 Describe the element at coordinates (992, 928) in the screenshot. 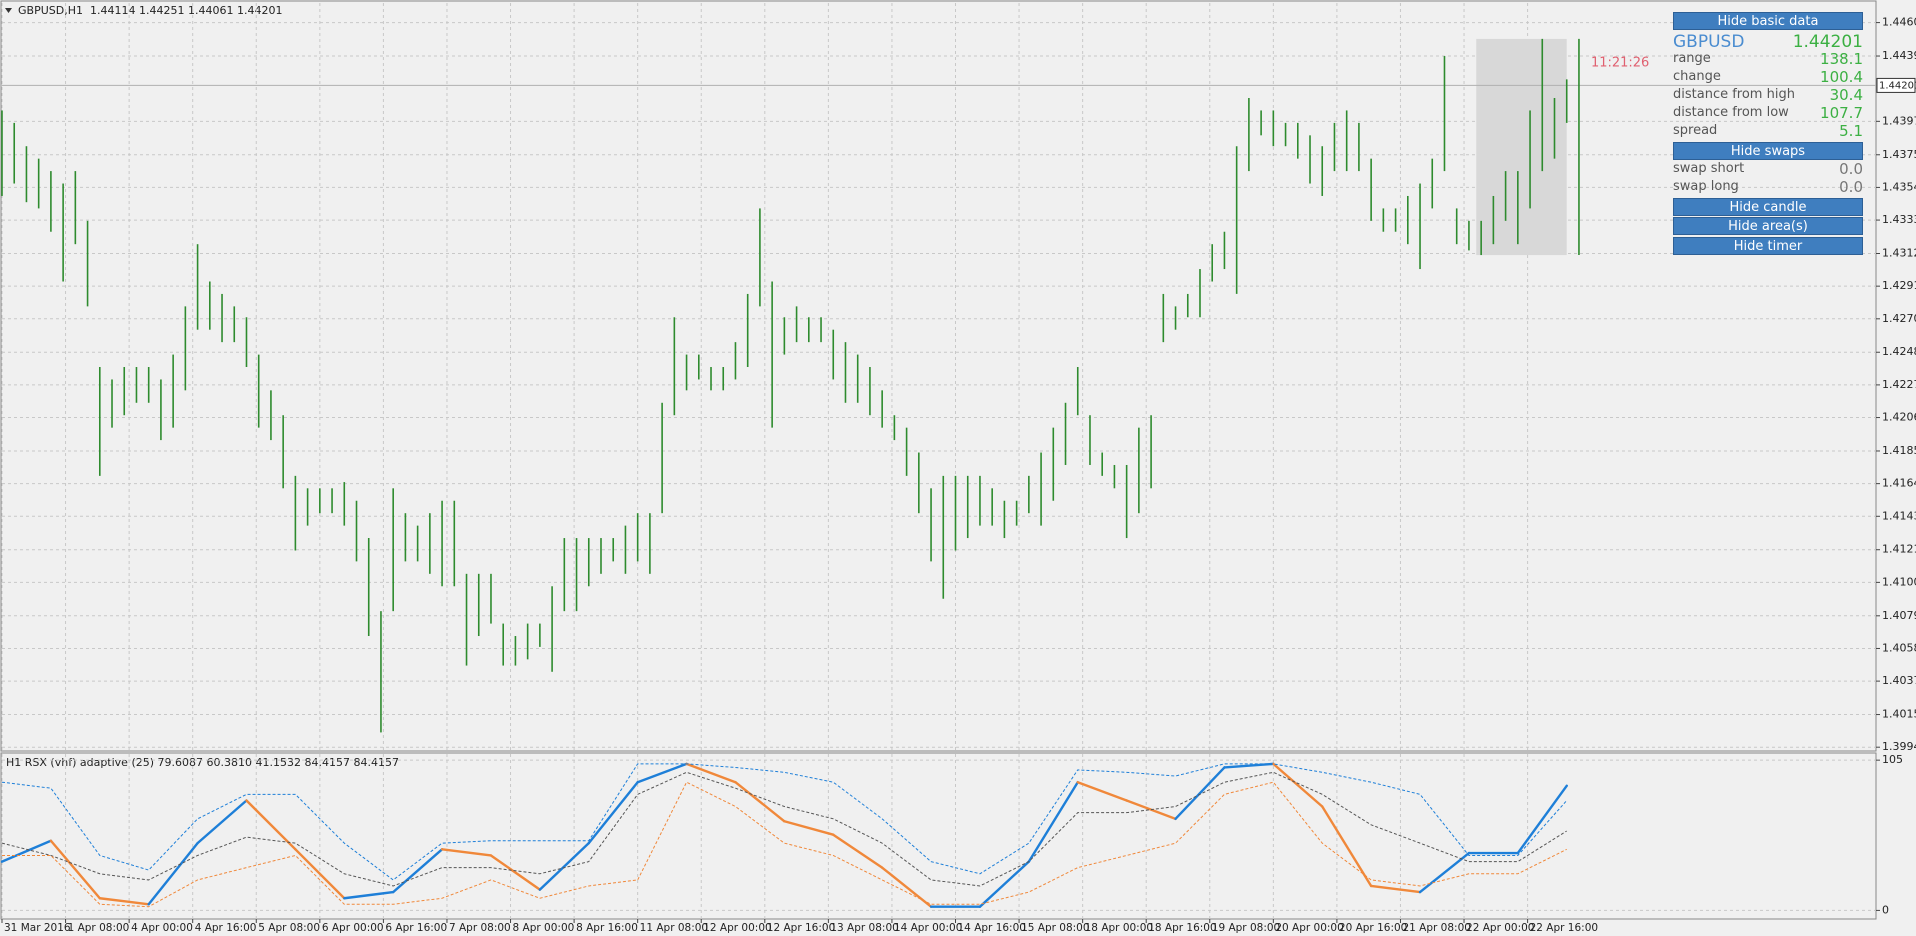

I see `x-tick-label: 14 Apr 16:00` at that location.